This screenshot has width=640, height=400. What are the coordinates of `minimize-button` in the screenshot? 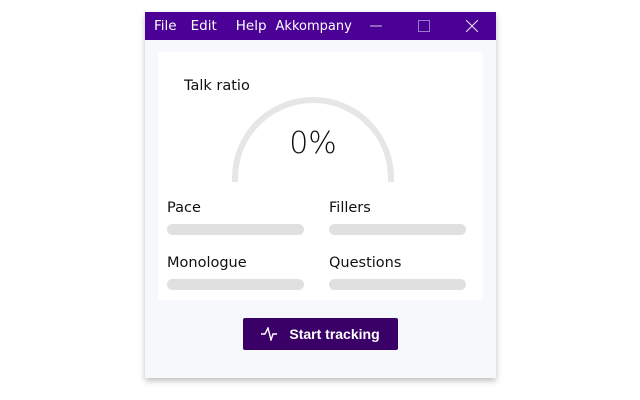 It's located at (376, 26).